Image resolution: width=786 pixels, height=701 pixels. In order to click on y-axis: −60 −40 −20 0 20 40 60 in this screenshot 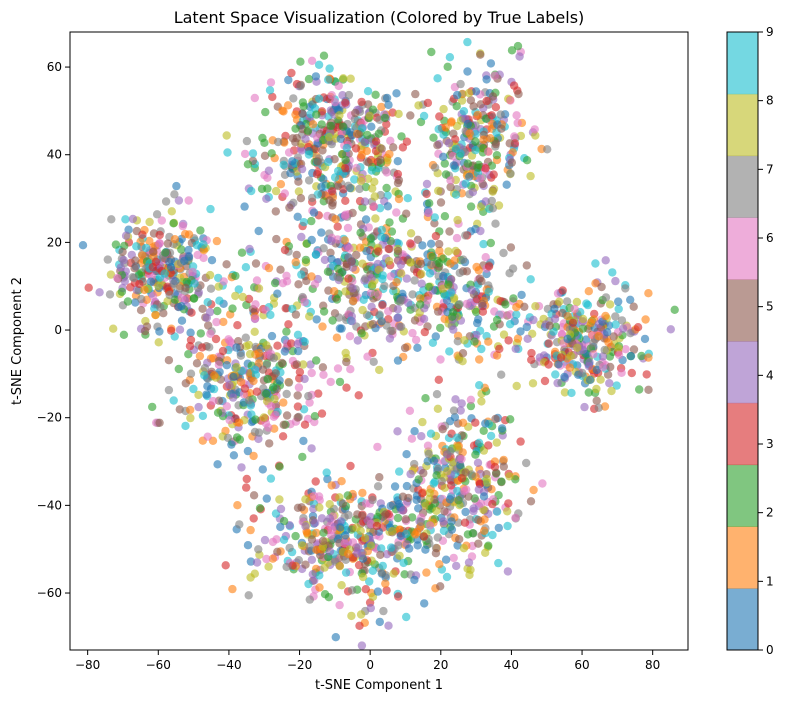, I will do `click(53, 330)`.